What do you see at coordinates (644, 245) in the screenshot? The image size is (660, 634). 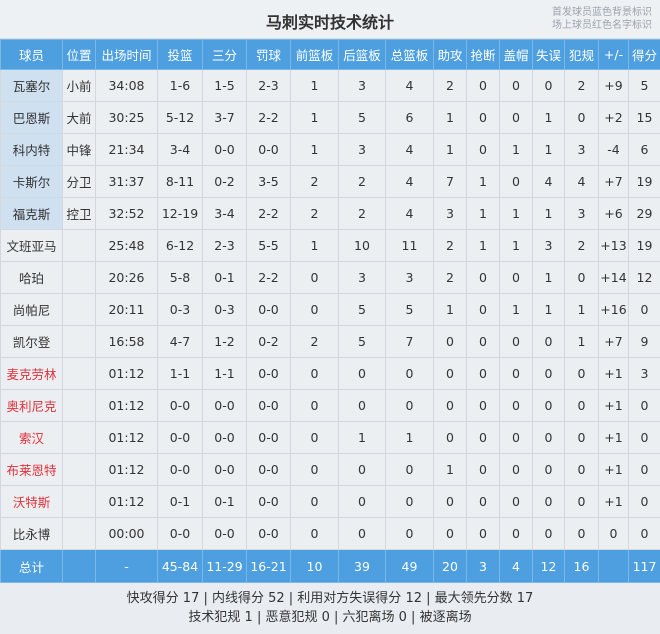 I see `stat-cell: 19` at bounding box center [644, 245].